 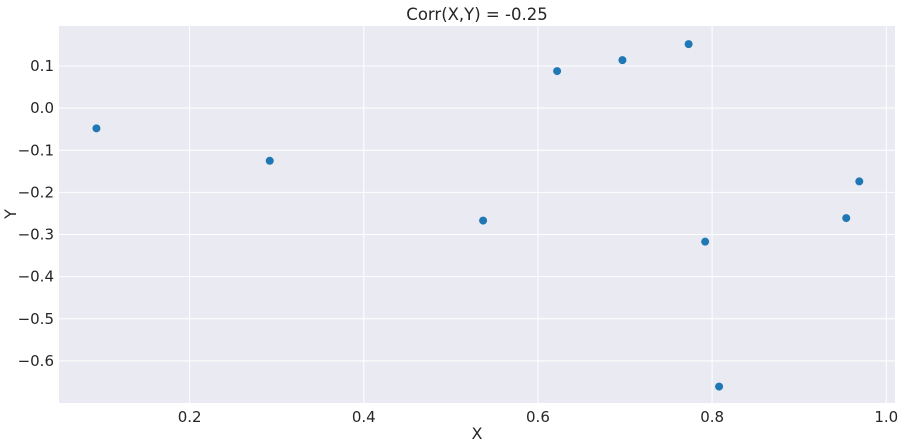 I want to click on y-tick-labels: 0.1 0.0 −0.1 −0.2 −0.3 −0.4 −0.5 −0.6, so click(x=36, y=213).